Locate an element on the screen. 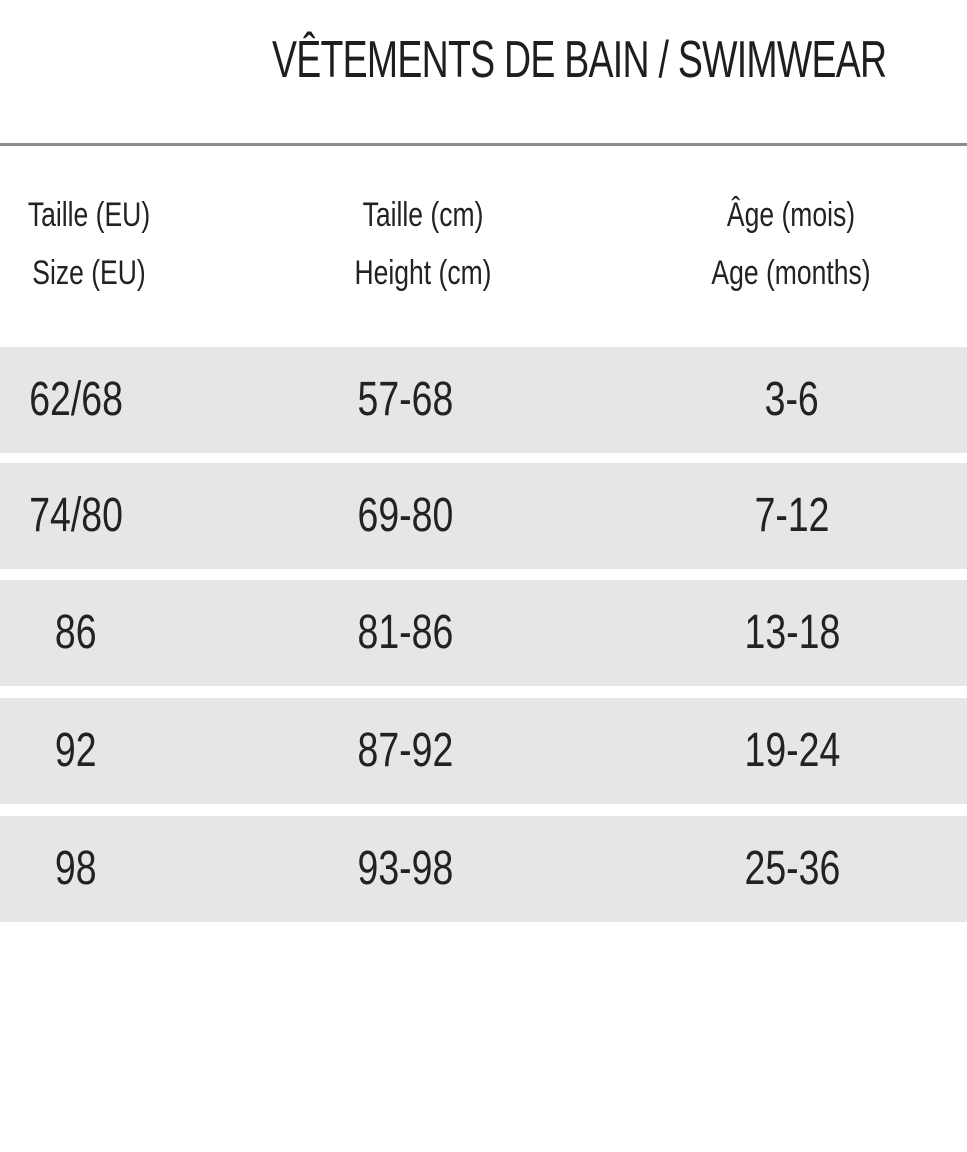 The height and width of the screenshot is (1152, 967). table-row: 92 87-92 19-24 is located at coordinates (483, 751).